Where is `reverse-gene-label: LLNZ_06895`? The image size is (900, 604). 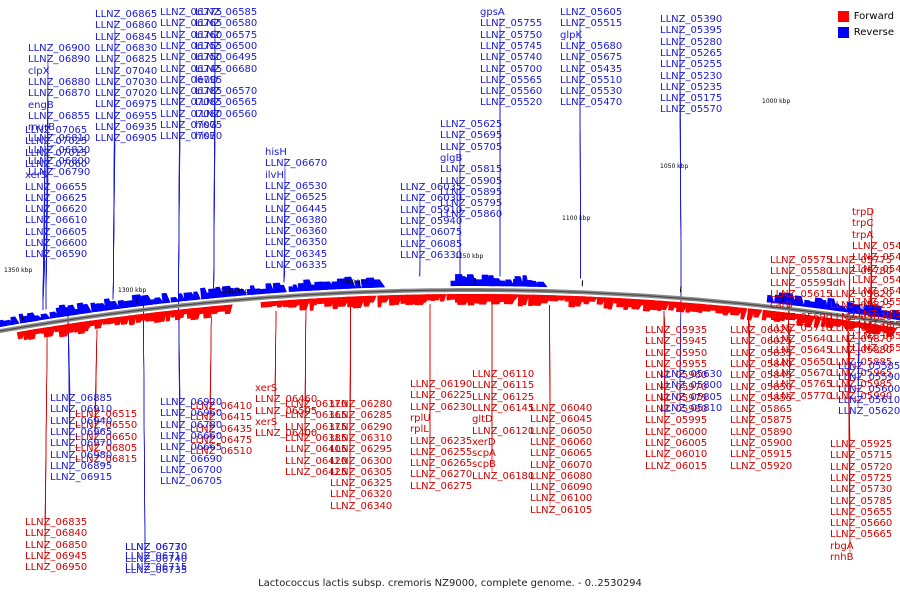
reverse-gene-label: LLNZ_06895 is located at coordinates (81, 467).